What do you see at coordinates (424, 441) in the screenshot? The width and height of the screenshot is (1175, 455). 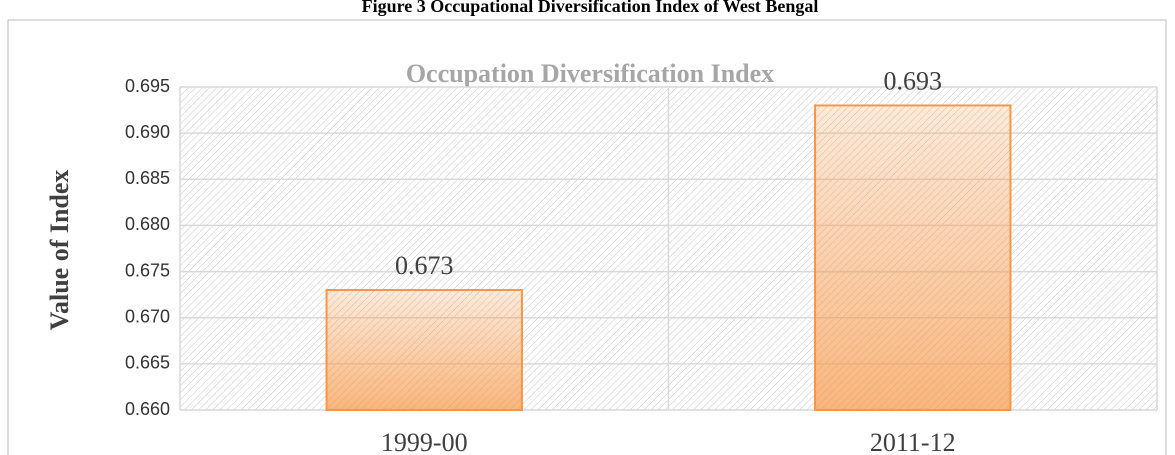 I see `x-tick-label: 1999-00` at bounding box center [424, 441].